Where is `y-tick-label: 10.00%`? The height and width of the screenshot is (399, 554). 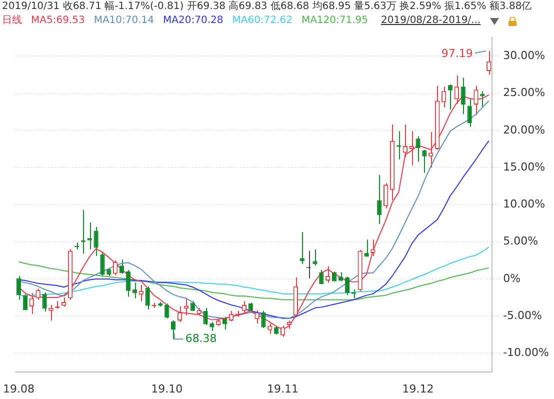 y-tick-label: 10.00% is located at coordinates (524, 204).